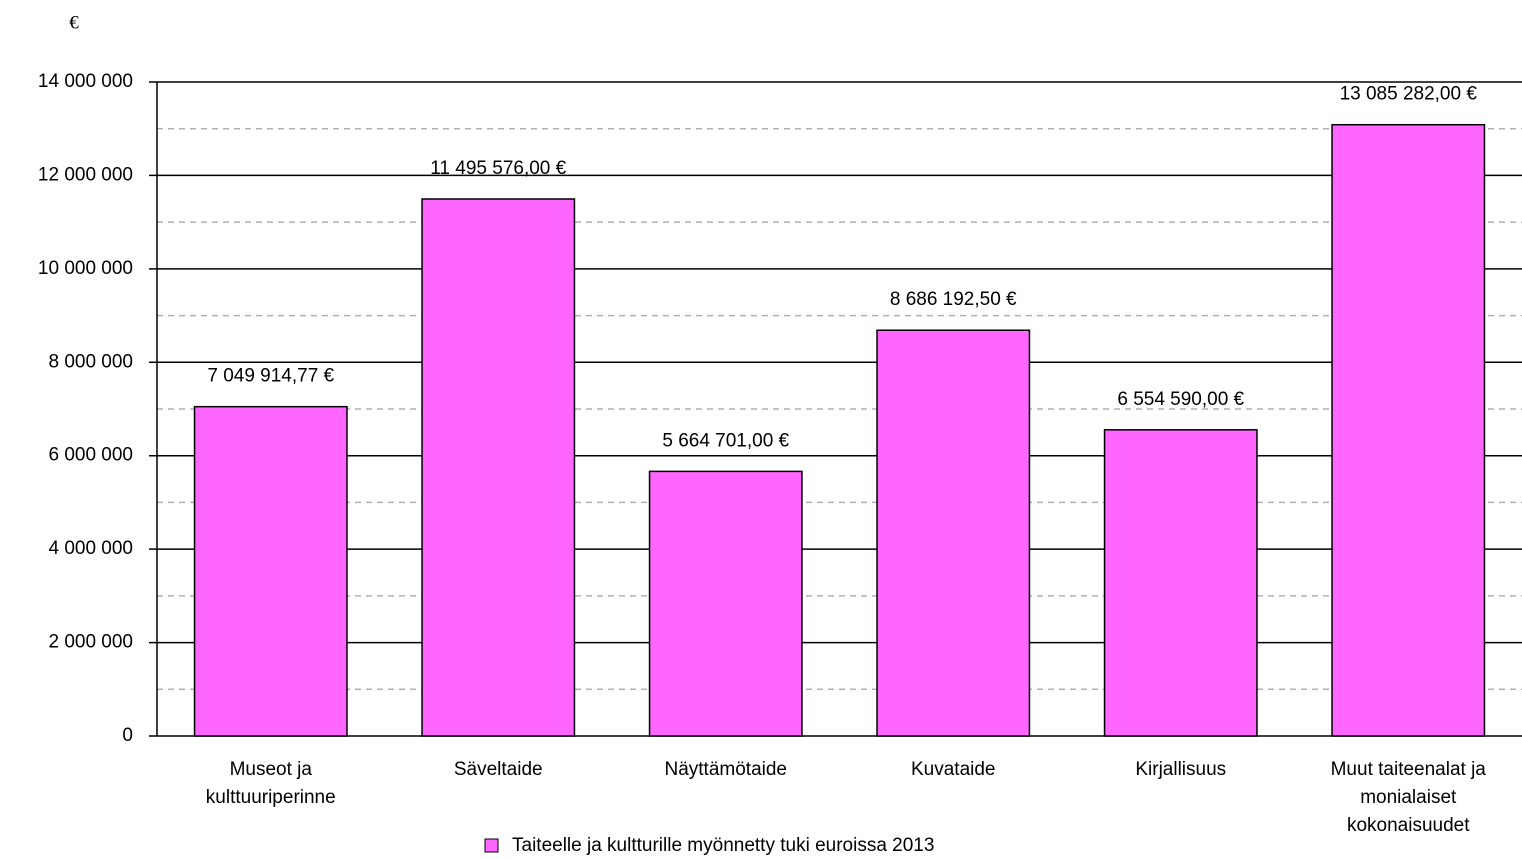  What do you see at coordinates (1409, 94) in the screenshot?
I see `value-label: 13 085 282,00 €` at bounding box center [1409, 94].